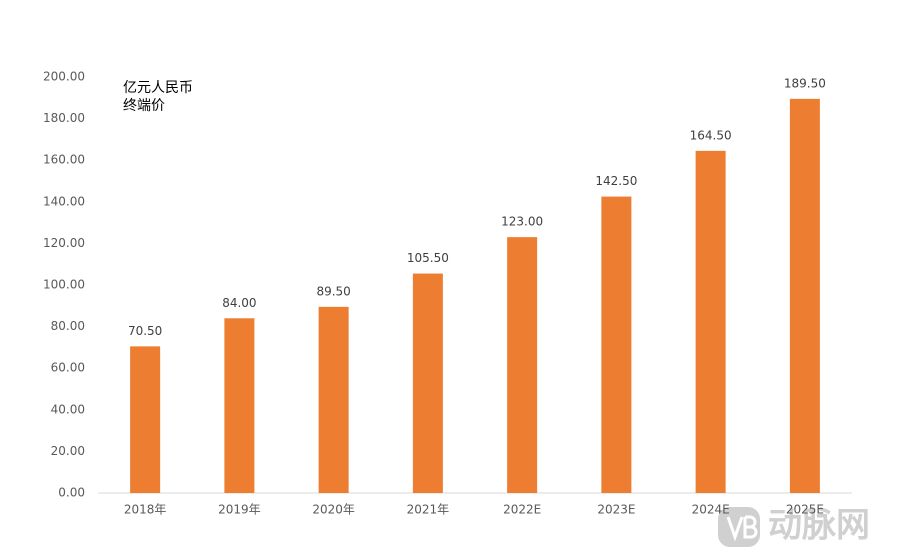  I want to click on y-tick-label: 180.00, so click(64, 118).